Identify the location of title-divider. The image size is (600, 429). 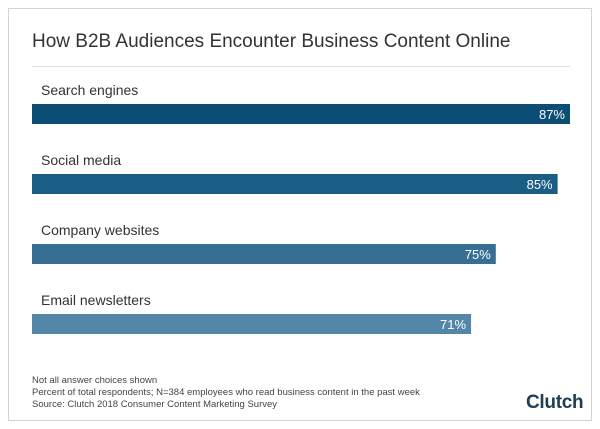
(301, 66).